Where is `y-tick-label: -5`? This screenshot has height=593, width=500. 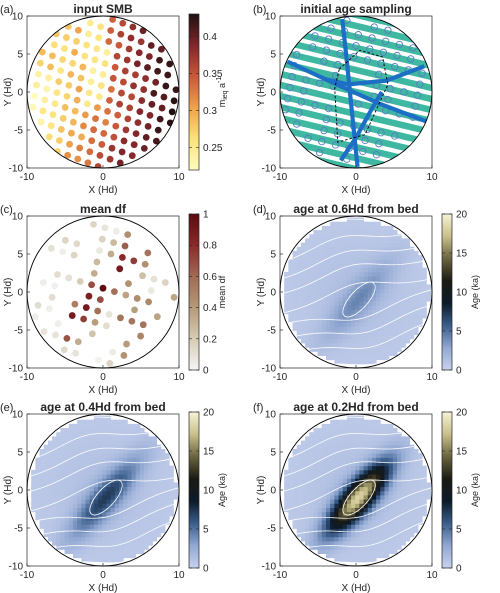 y-tick-label: -5 is located at coordinates (18, 131).